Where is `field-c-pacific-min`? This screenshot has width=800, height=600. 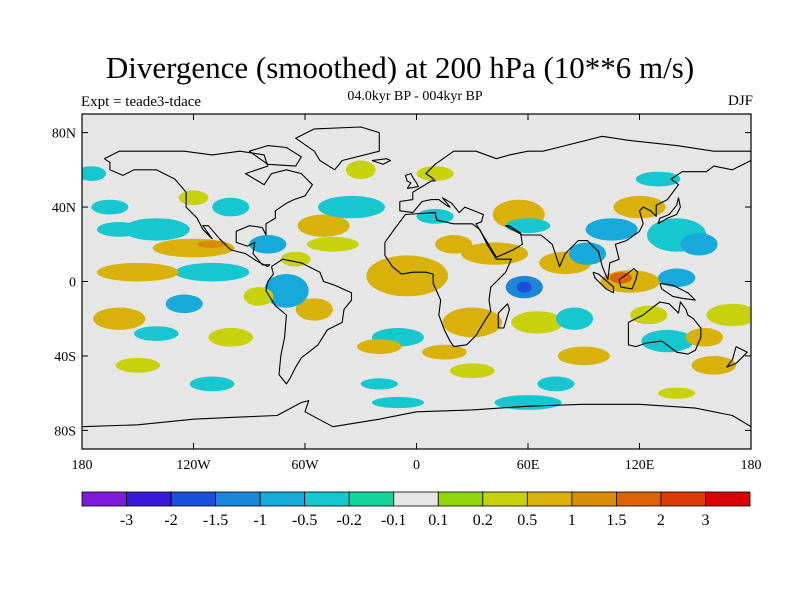 field-c-pacific-min is located at coordinates (156, 229).